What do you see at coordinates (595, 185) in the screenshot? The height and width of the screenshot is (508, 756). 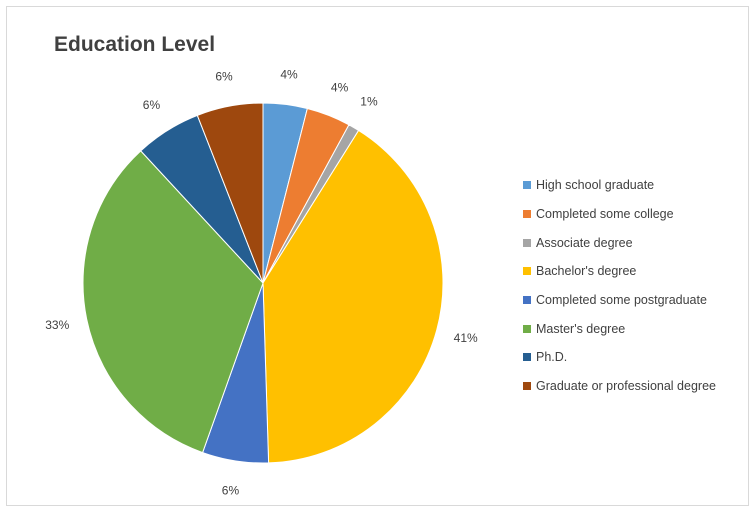 I see `legend-label-0: High school graduate` at bounding box center [595, 185].